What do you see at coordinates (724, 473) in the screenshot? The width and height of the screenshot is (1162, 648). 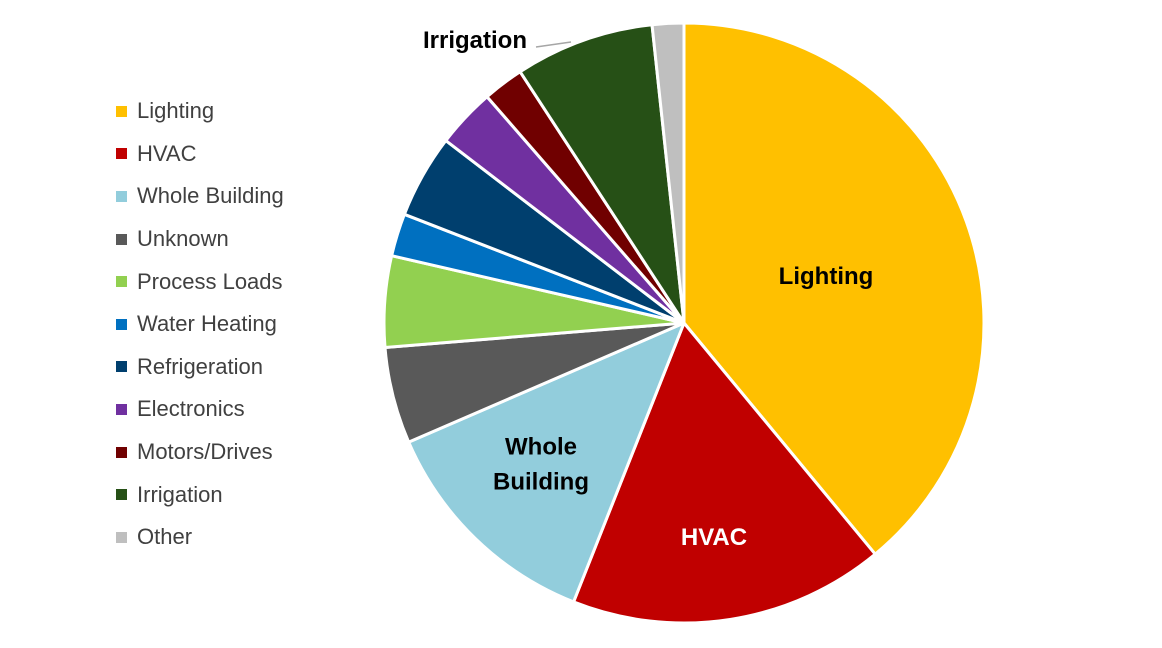 I see `pie-slice-hvac` at bounding box center [724, 473].